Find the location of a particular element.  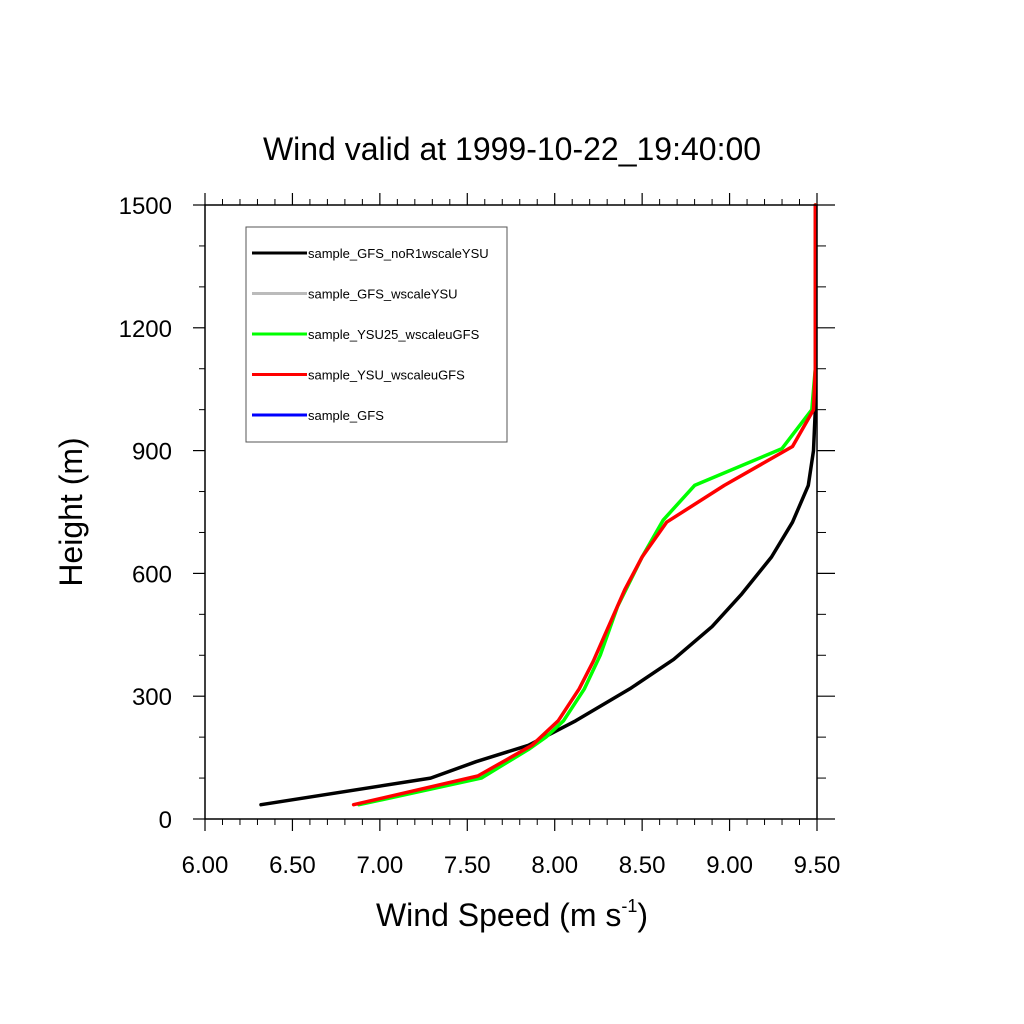

y-tick-label: 0 is located at coordinates (165, 820).